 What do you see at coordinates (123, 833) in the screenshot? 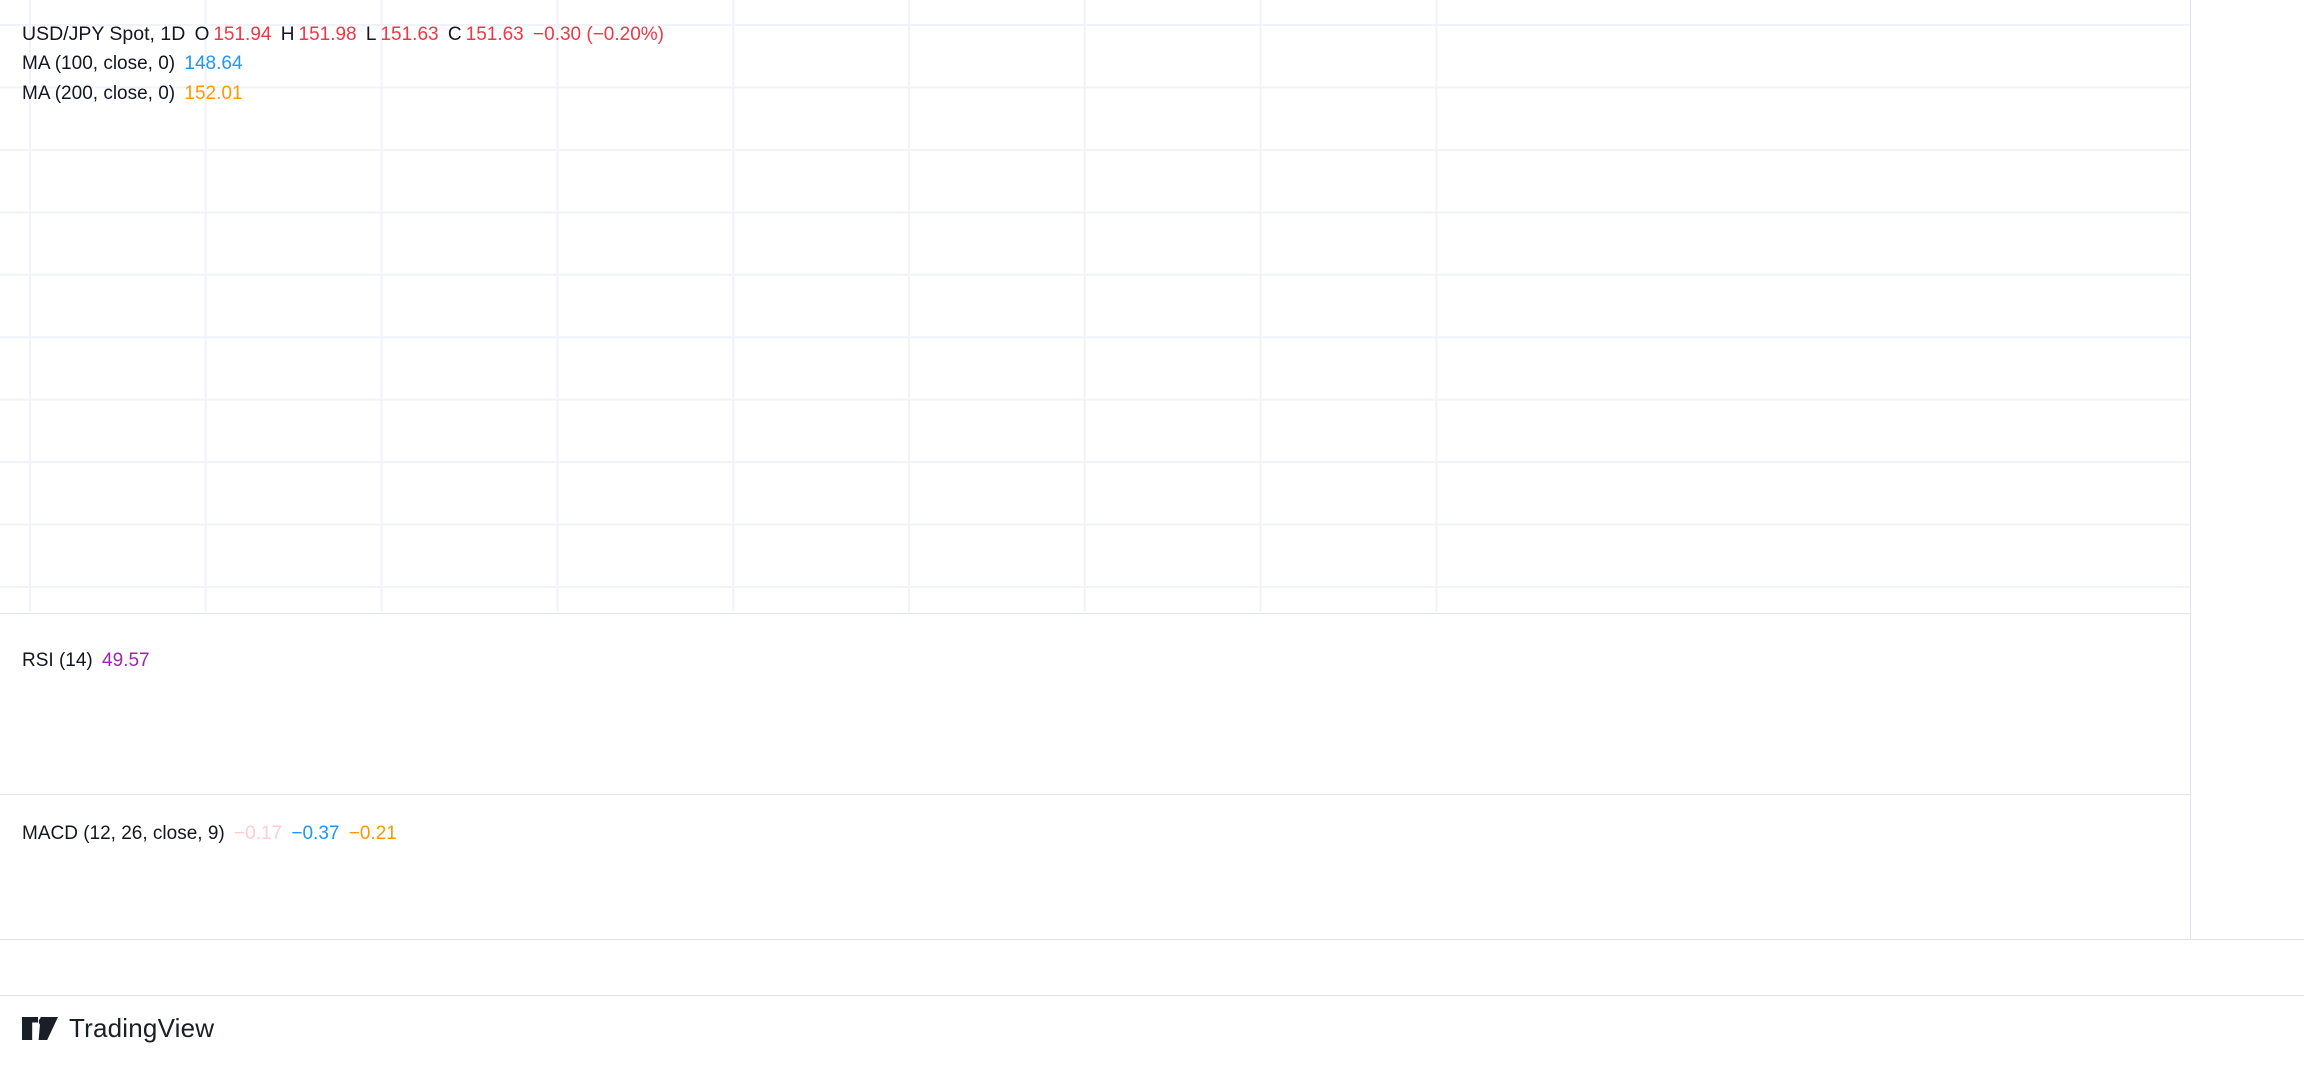
I see `macd-label: MACD (12, 26, close, 9)` at bounding box center [123, 833].